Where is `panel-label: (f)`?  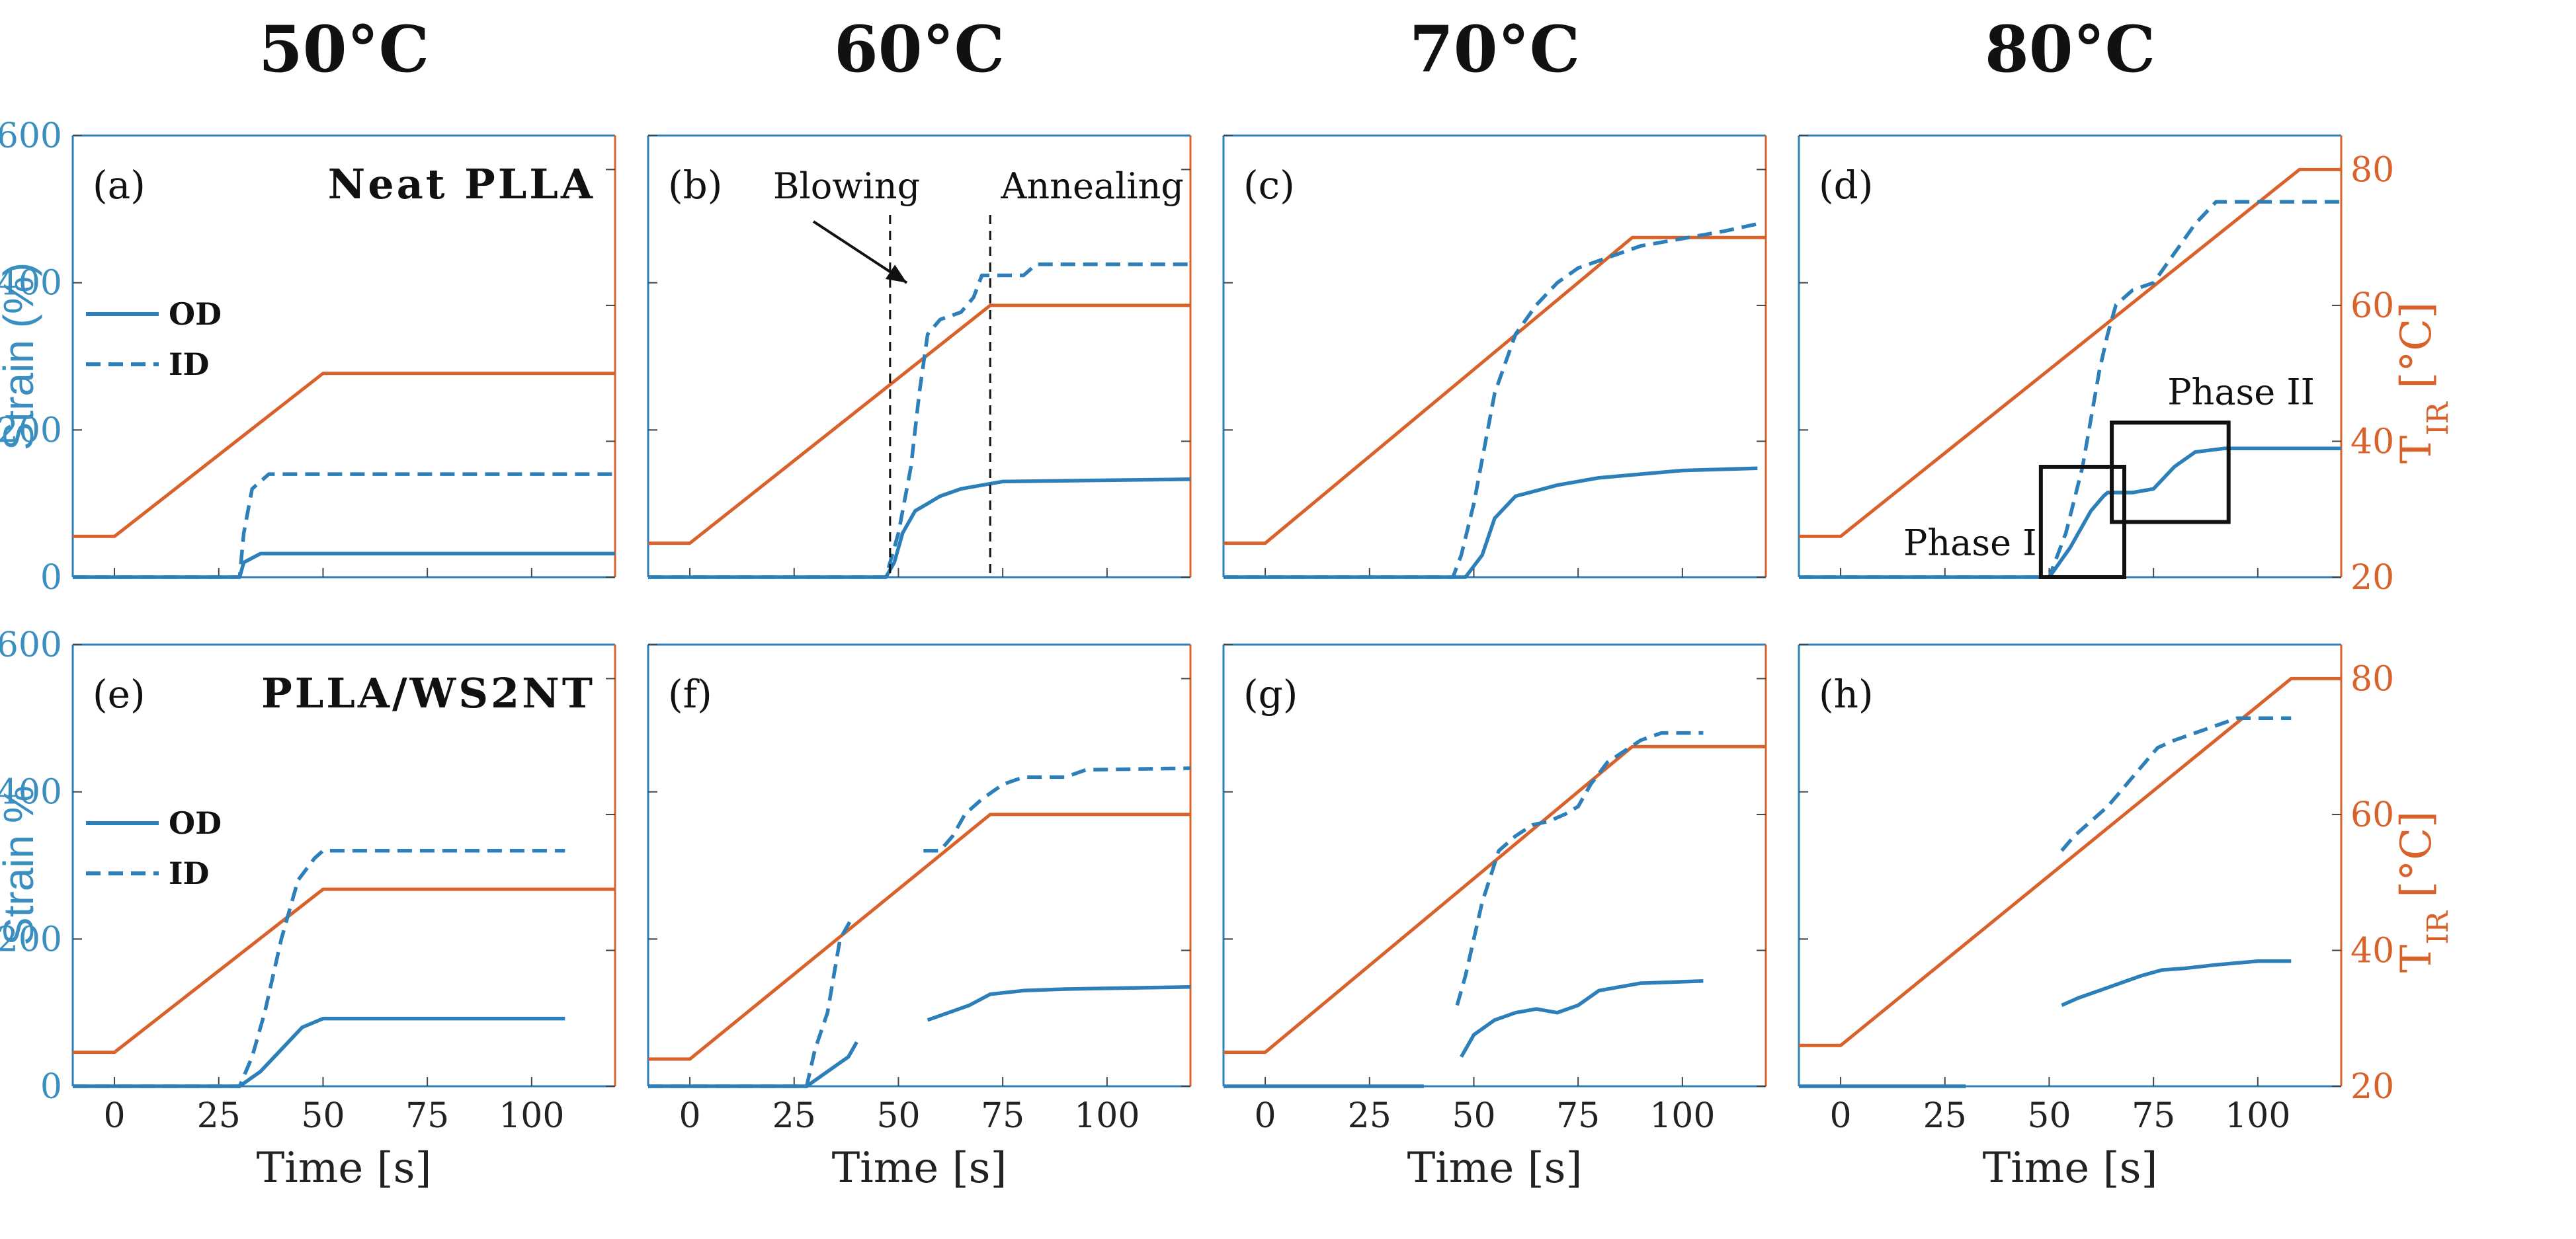
panel-label: (f) is located at coordinates (690, 694).